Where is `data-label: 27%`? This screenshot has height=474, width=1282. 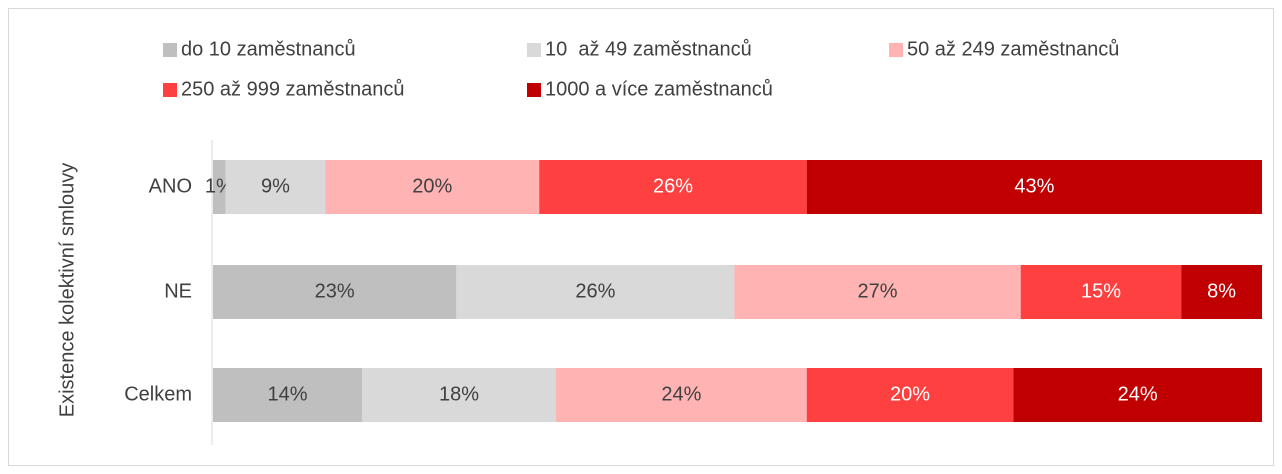 data-label: 27% is located at coordinates (878, 291).